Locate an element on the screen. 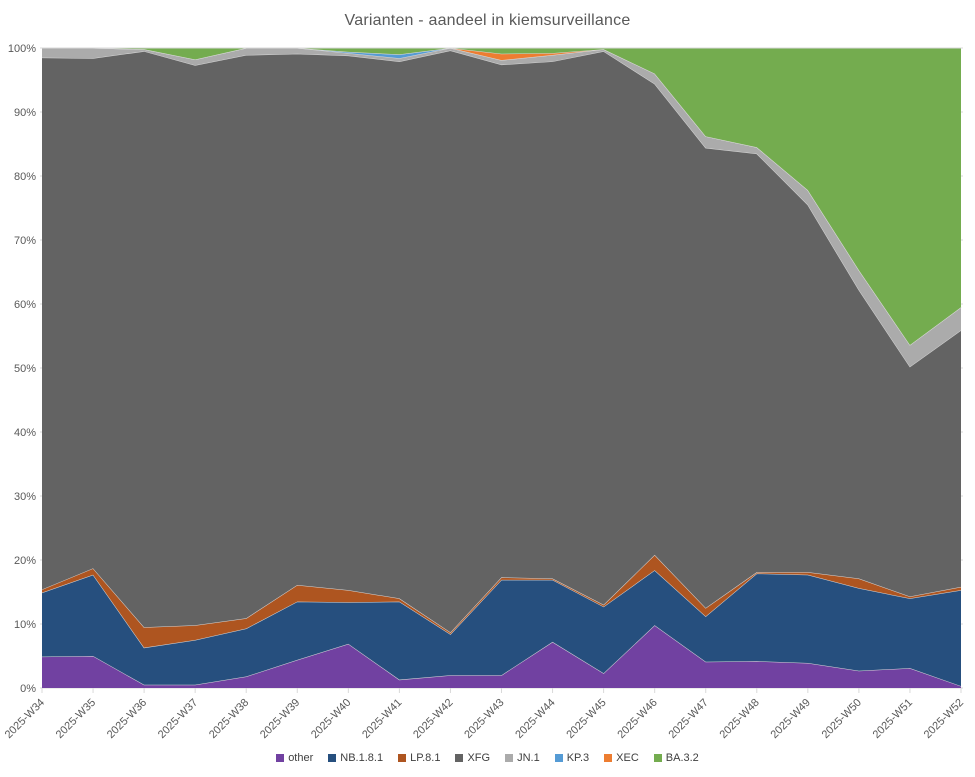 The image size is (975, 777). x-tick-label: 2025-W48 is located at coordinates (740, 719).